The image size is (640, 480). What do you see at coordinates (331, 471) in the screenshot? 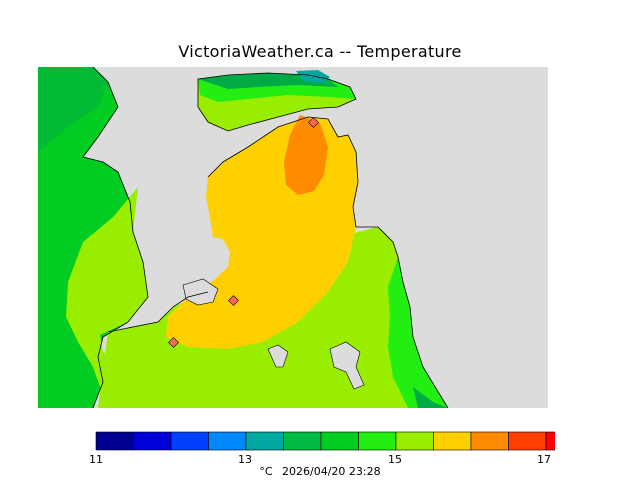
I see `timestamp: 2026/04/20 23:28` at bounding box center [331, 471].